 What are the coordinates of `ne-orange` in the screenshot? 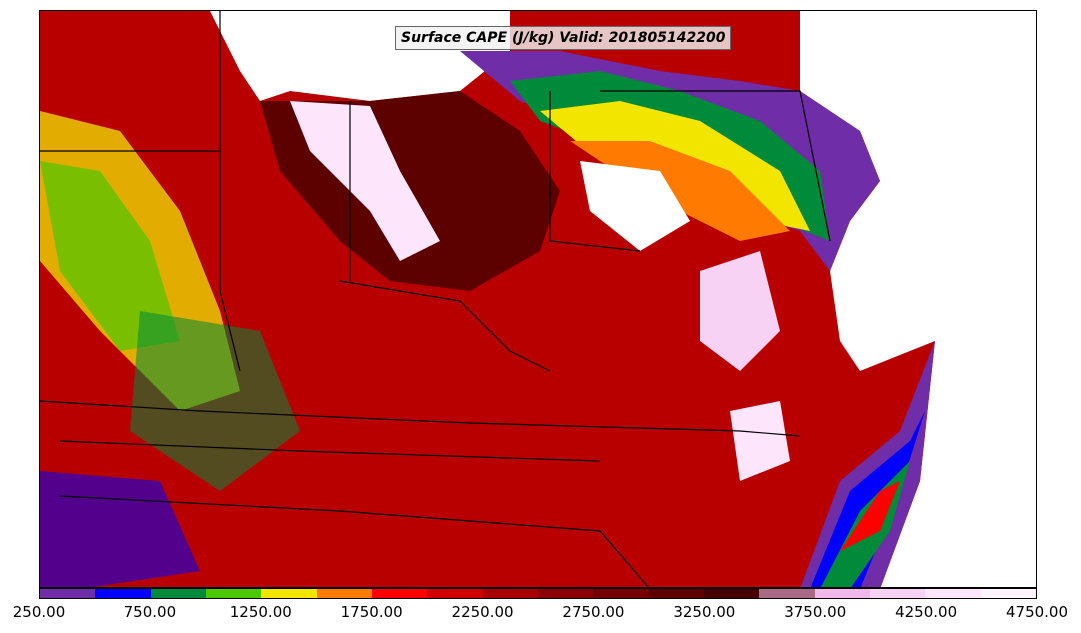 It's located at (680, 191).